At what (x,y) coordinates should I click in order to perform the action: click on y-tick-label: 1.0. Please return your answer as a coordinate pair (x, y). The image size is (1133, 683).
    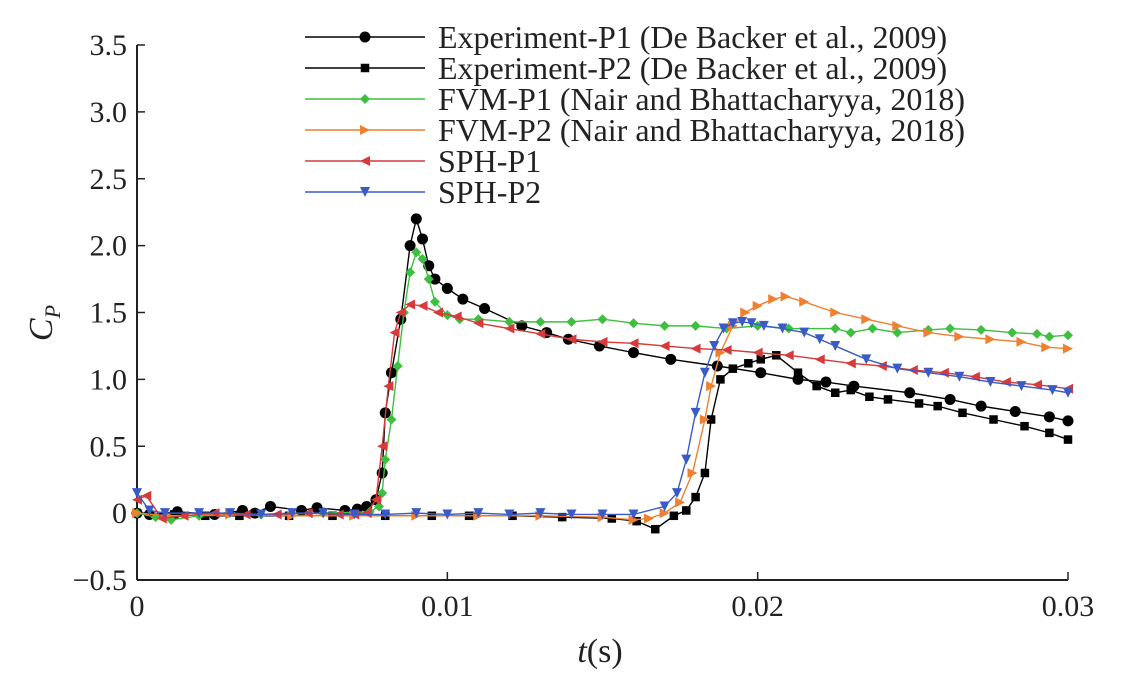
    Looking at the image, I should click on (109, 379).